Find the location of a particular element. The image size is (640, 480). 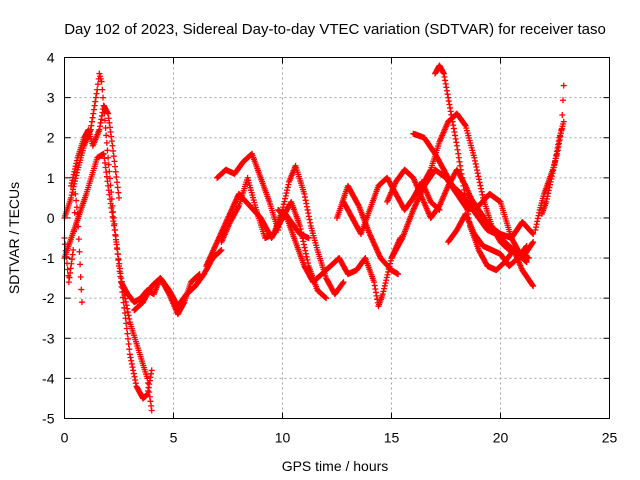

x-tick-label: 15 is located at coordinates (392, 438).